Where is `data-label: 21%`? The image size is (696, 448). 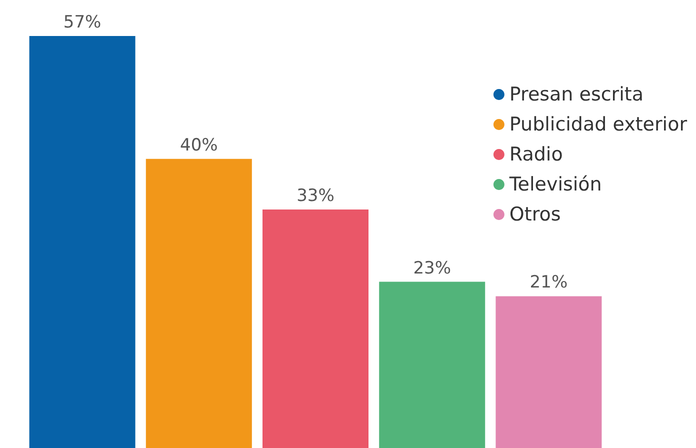 data-label: 21% is located at coordinates (549, 282).